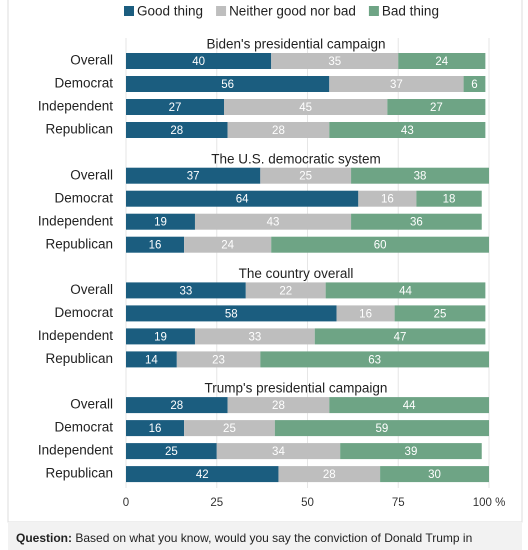 The width and height of the screenshot is (528, 550). Describe the element at coordinates (151, 360) in the screenshot. I see `value-label: 14` at that location.